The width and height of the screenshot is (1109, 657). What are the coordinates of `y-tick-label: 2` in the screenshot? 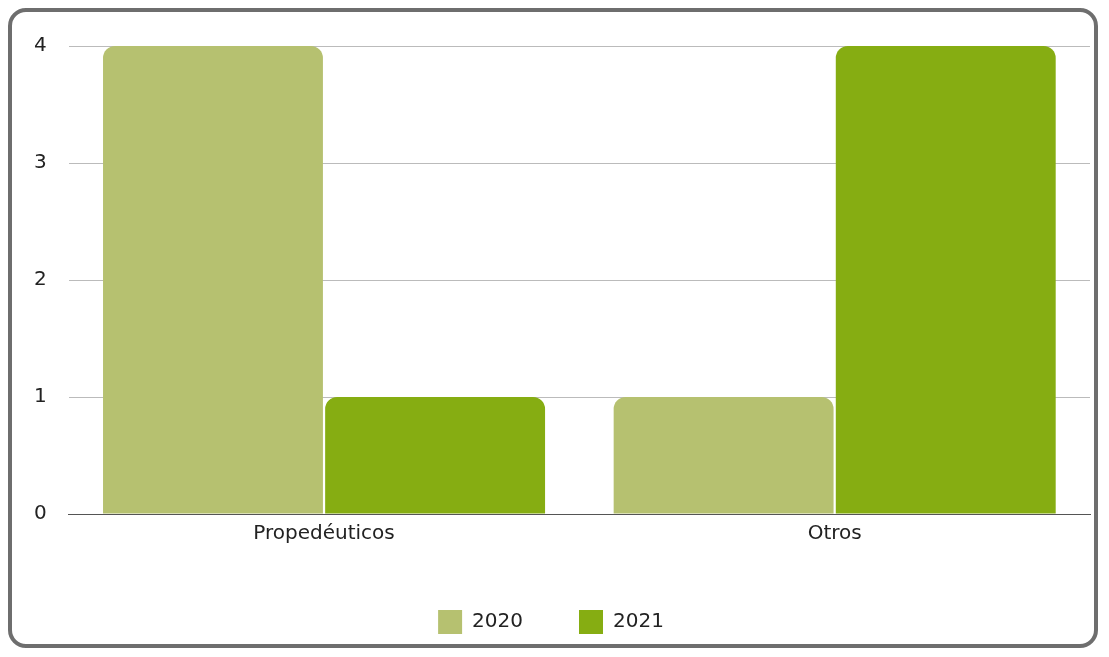 It's located at (40, 278).